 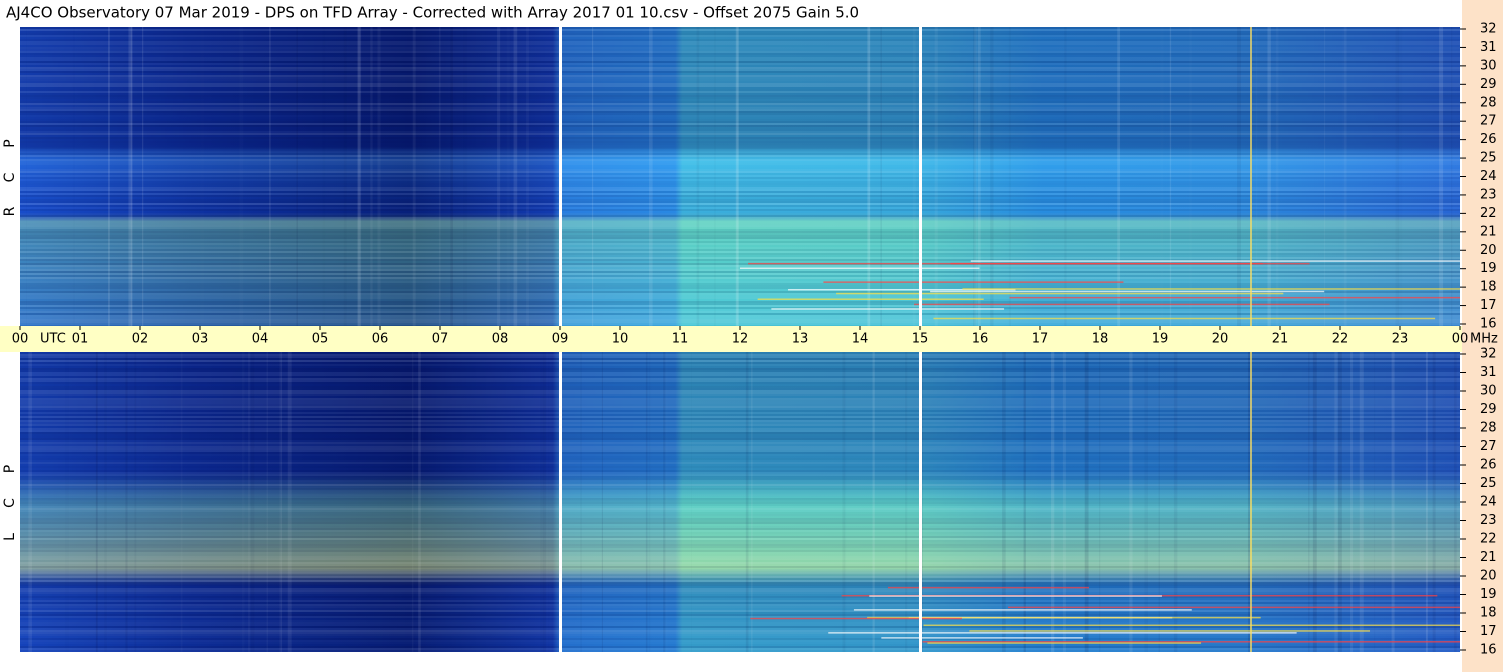 I want to click on frequency-unit: MHz, so click(x=1484, y=339).